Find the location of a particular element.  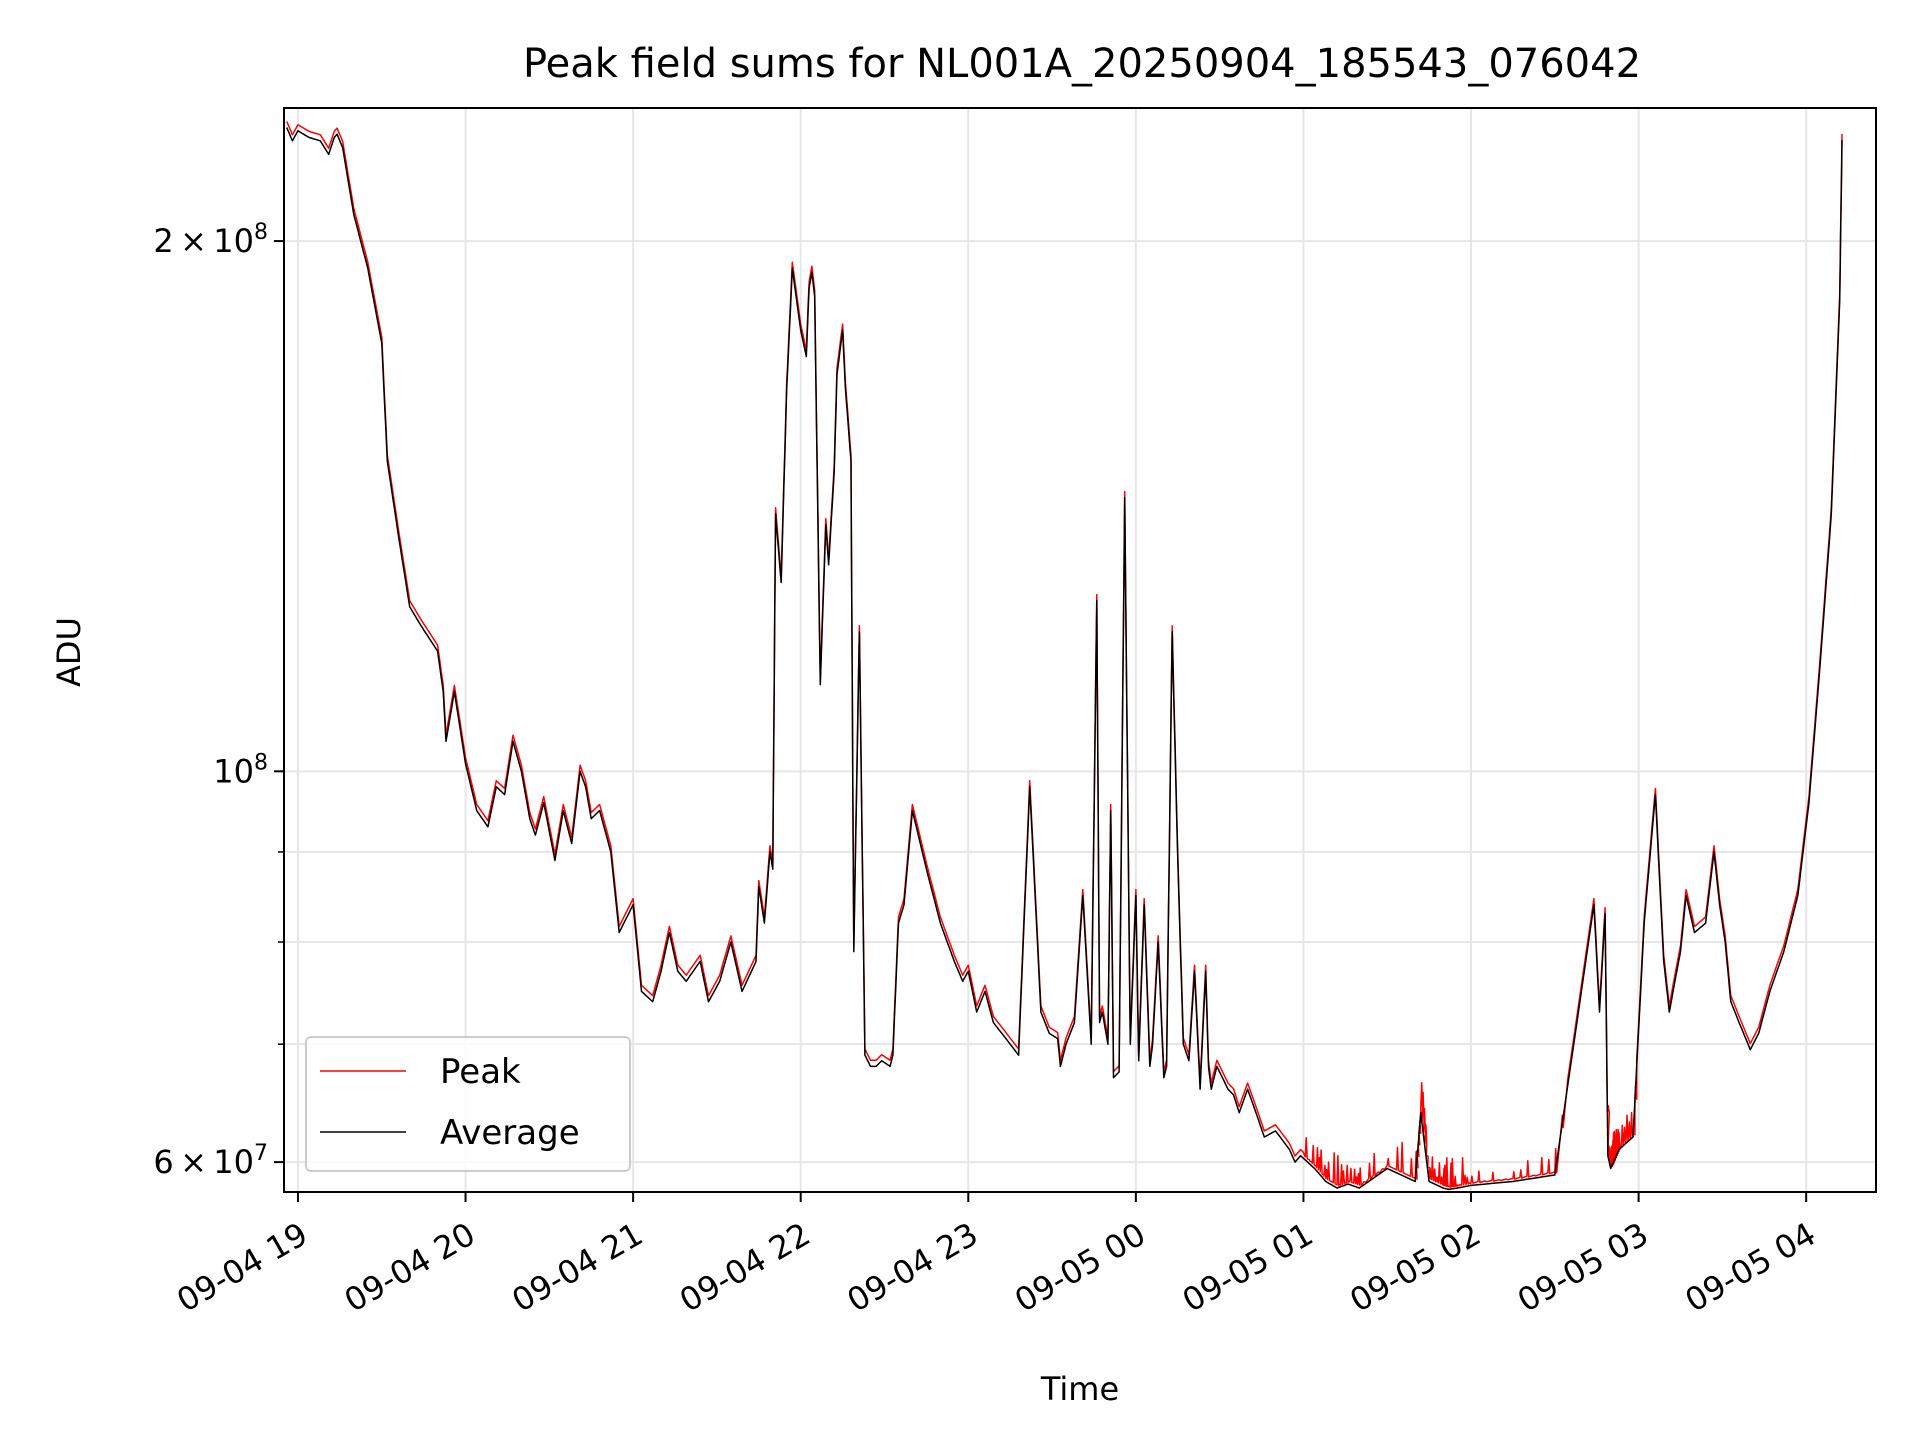

y-tick-label: 2 × 108 is located at coordinates (210, 240).